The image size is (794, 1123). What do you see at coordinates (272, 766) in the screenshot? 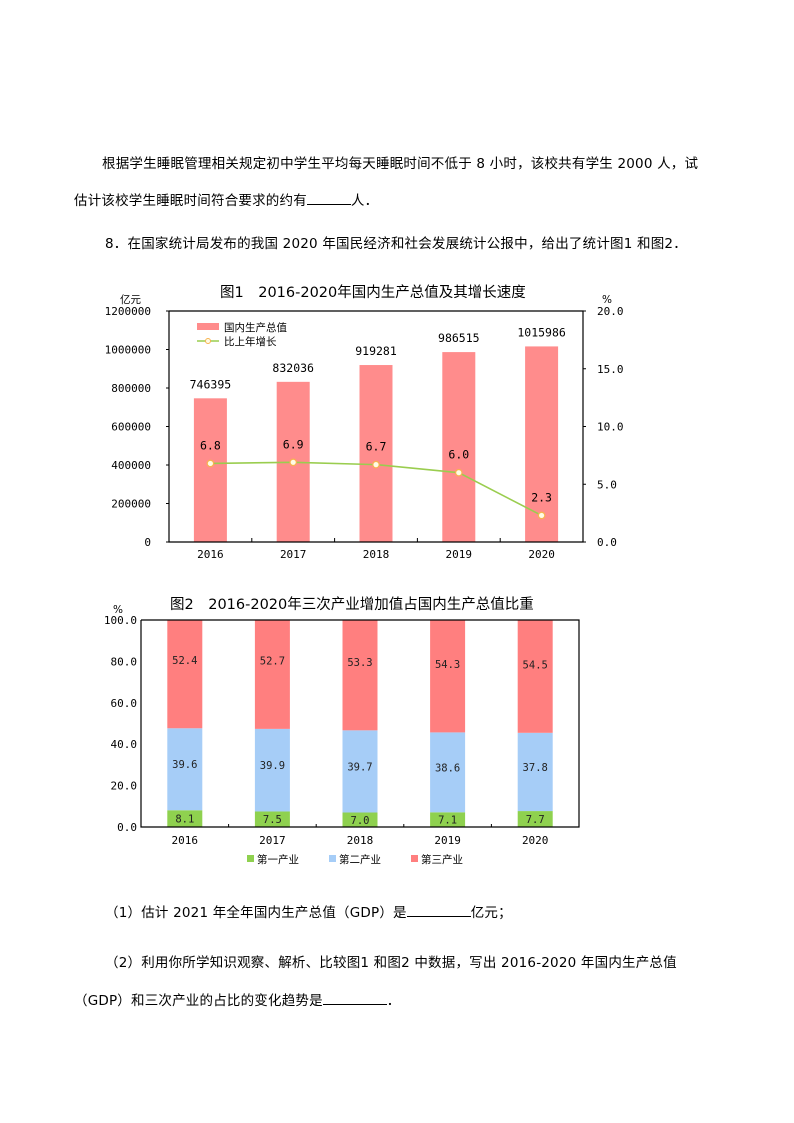
I see `svg-text: 39.9` at bounding box center [272, 766].